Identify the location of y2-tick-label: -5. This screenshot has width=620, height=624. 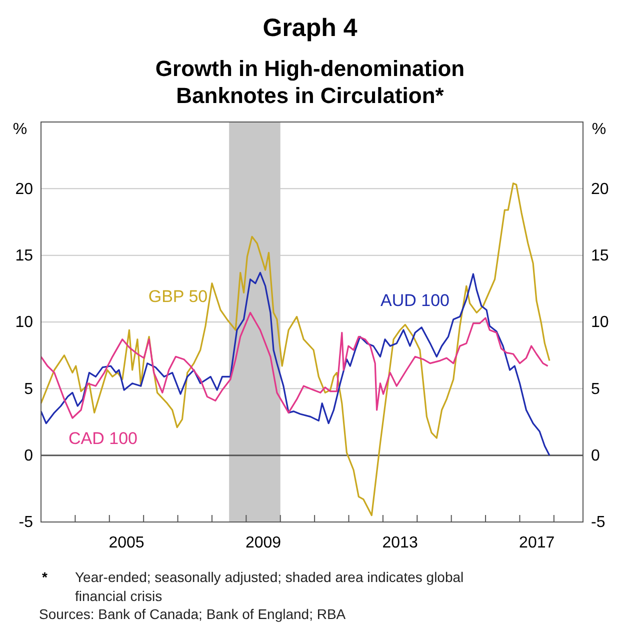
(598, 523).